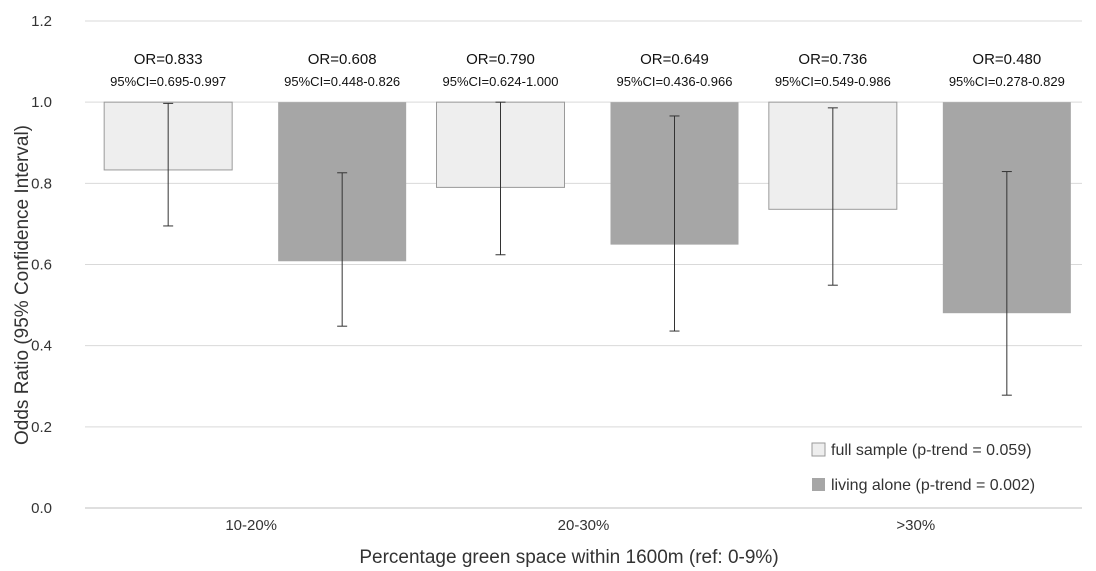 The image size is (1096, 571). Describe the element at coordinates (674, 59) in the screenshot. I see `or-label: OR=0.649` at that location.